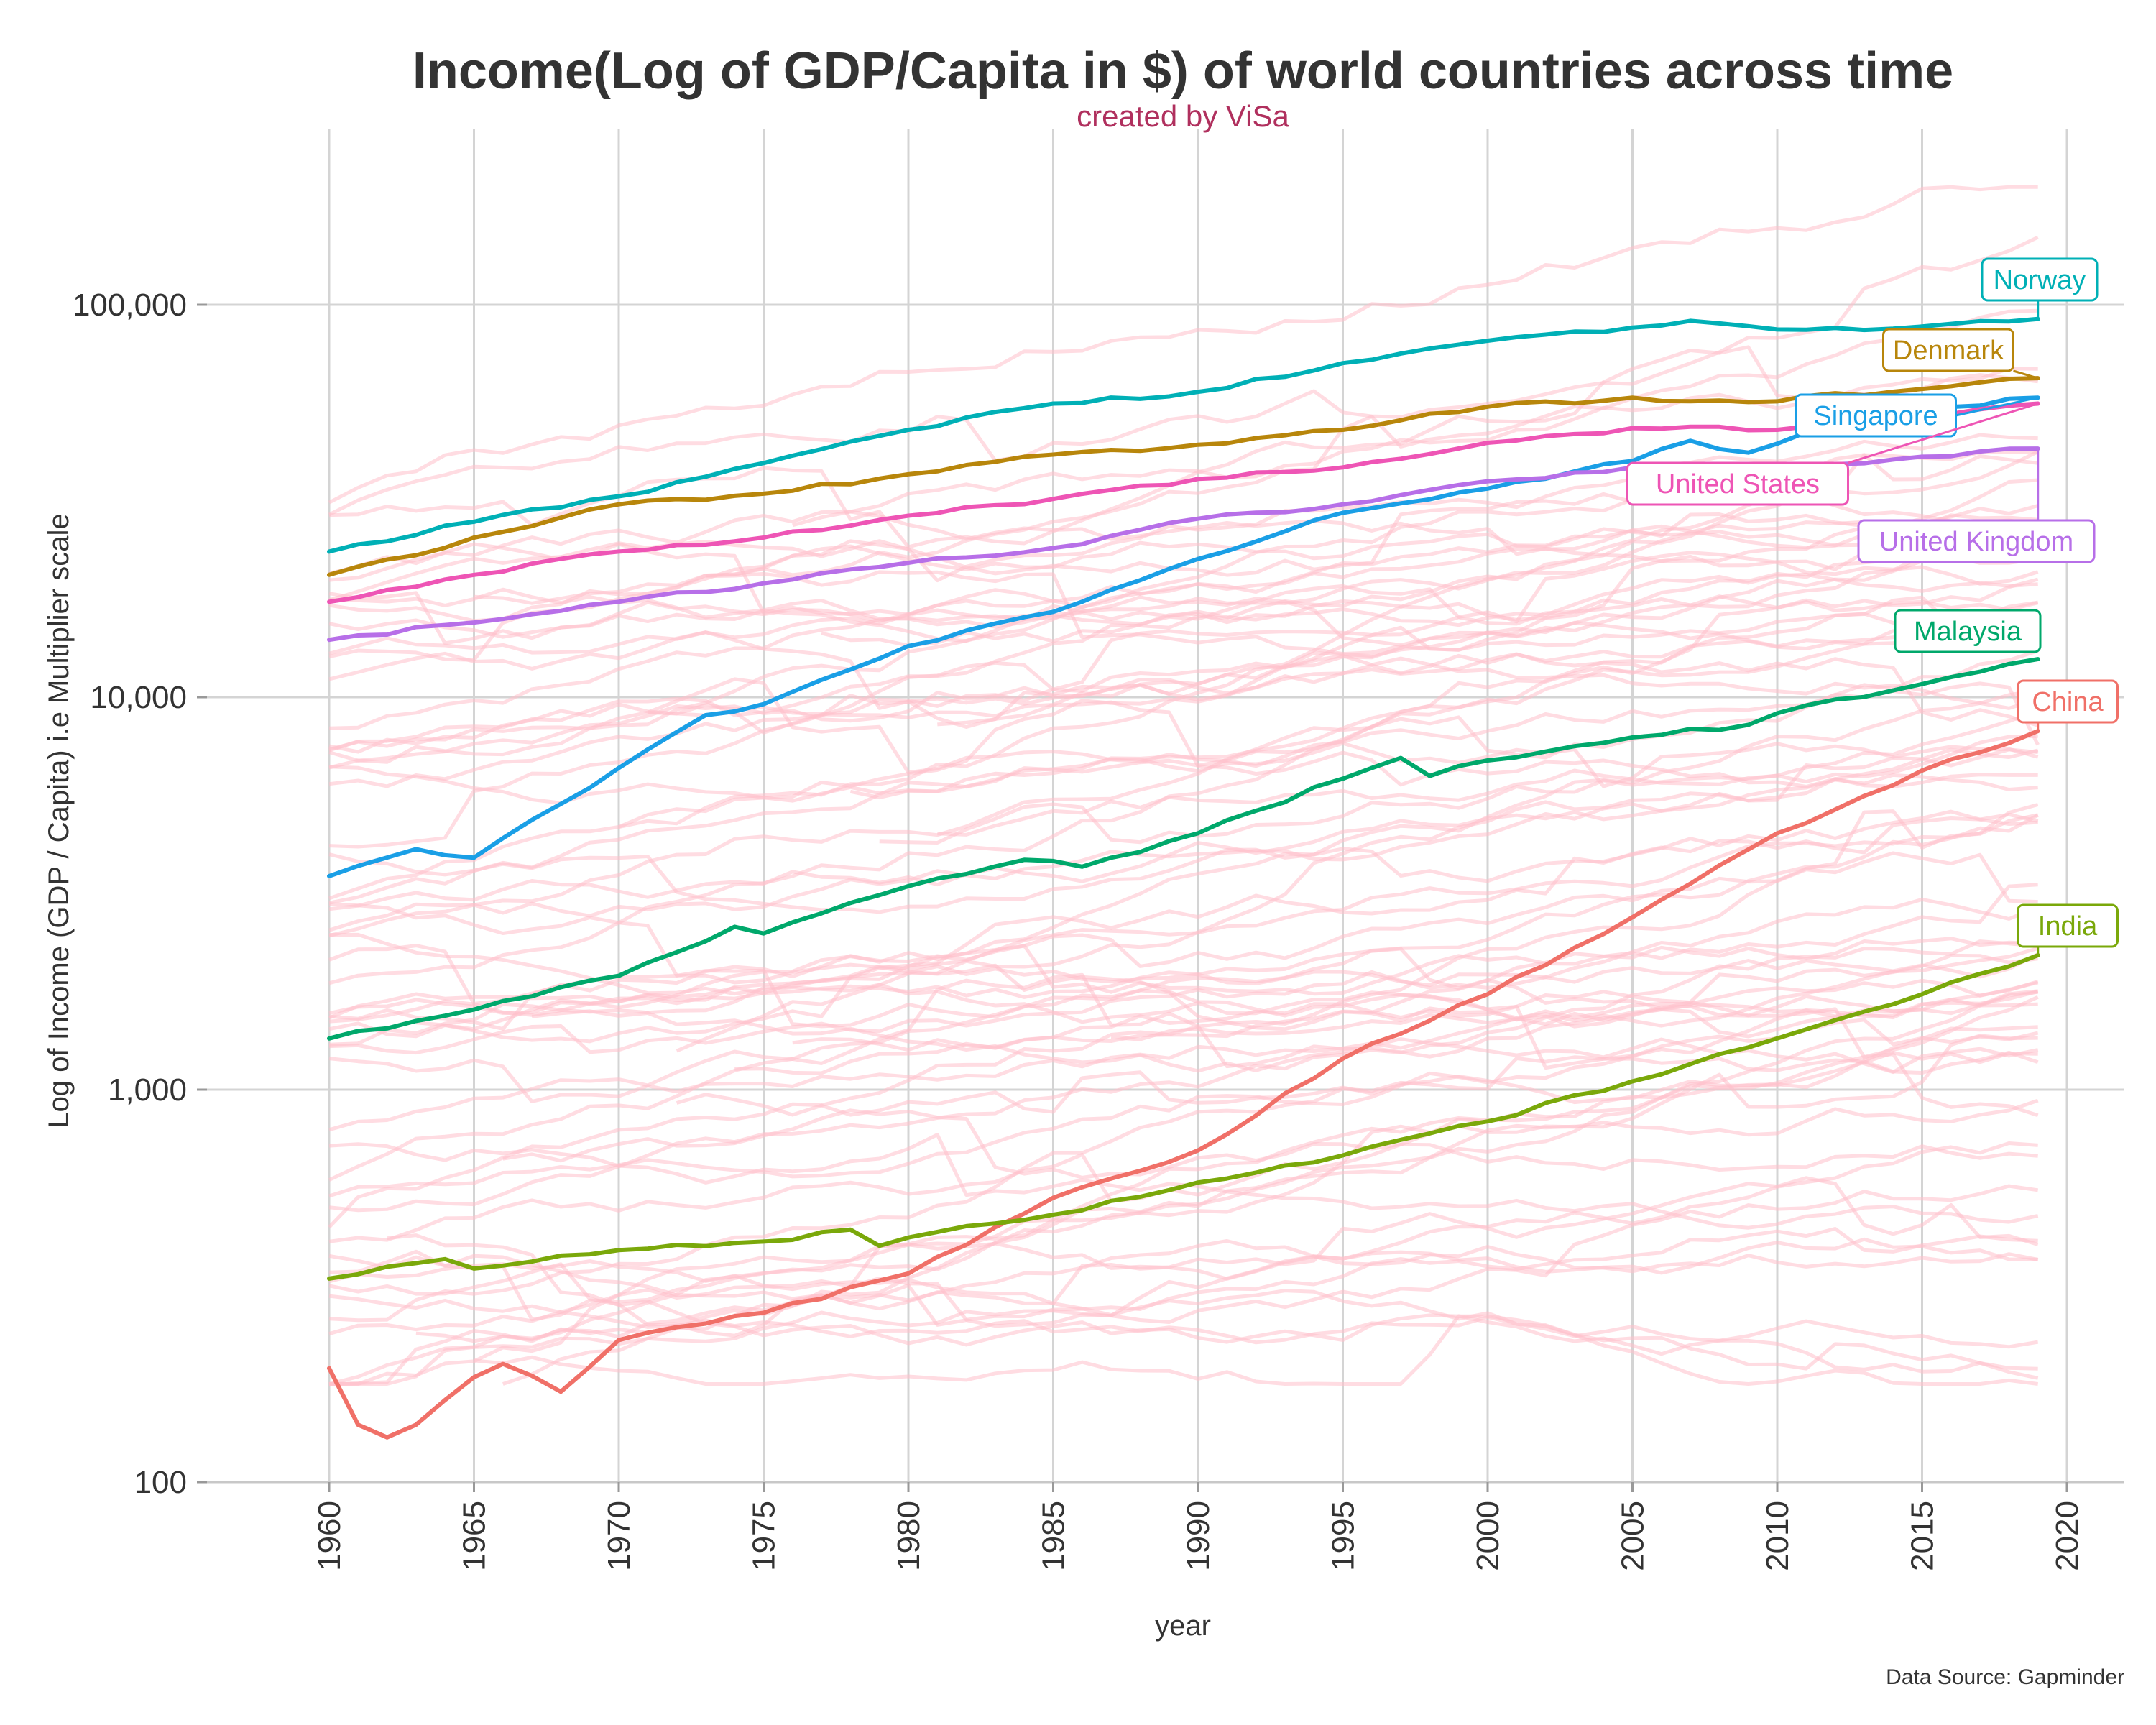  I want to click on x-tick-label: 1990, so click(1198, 1536).